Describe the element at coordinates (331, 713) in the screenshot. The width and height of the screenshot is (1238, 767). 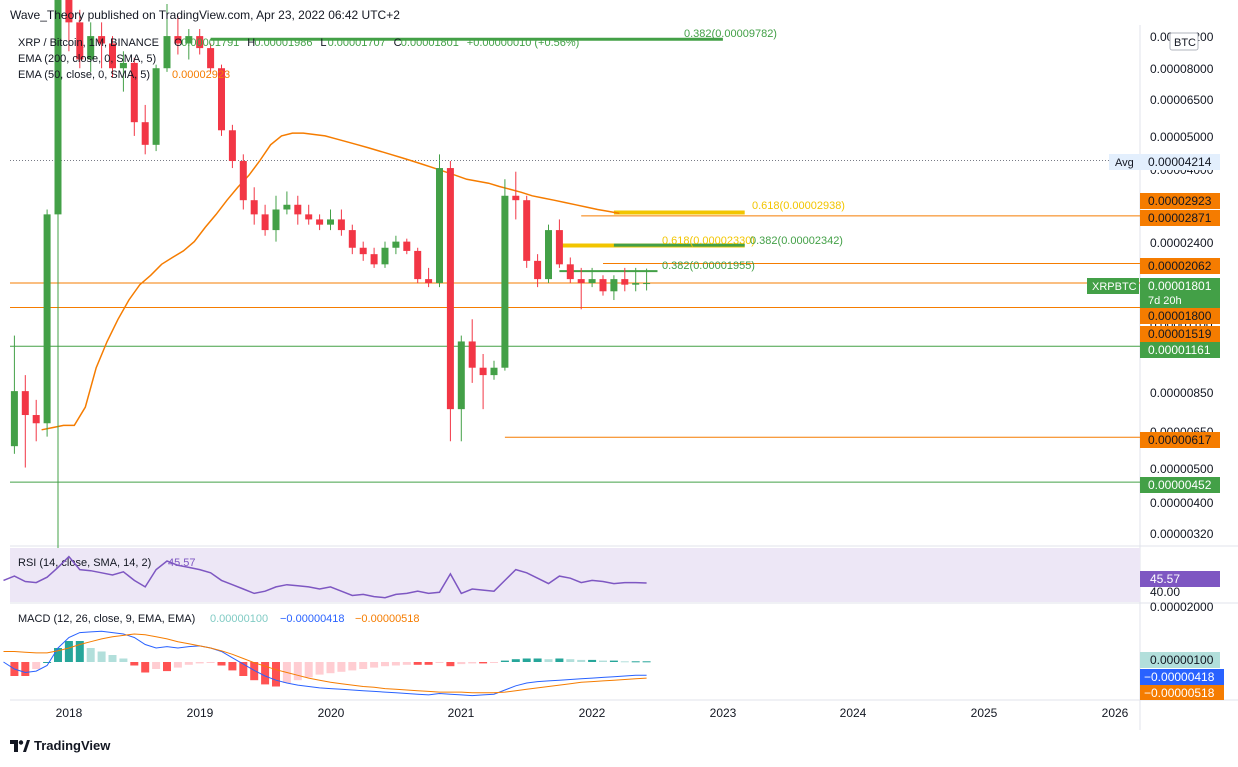
I see `x-tick: 2020` at that location.